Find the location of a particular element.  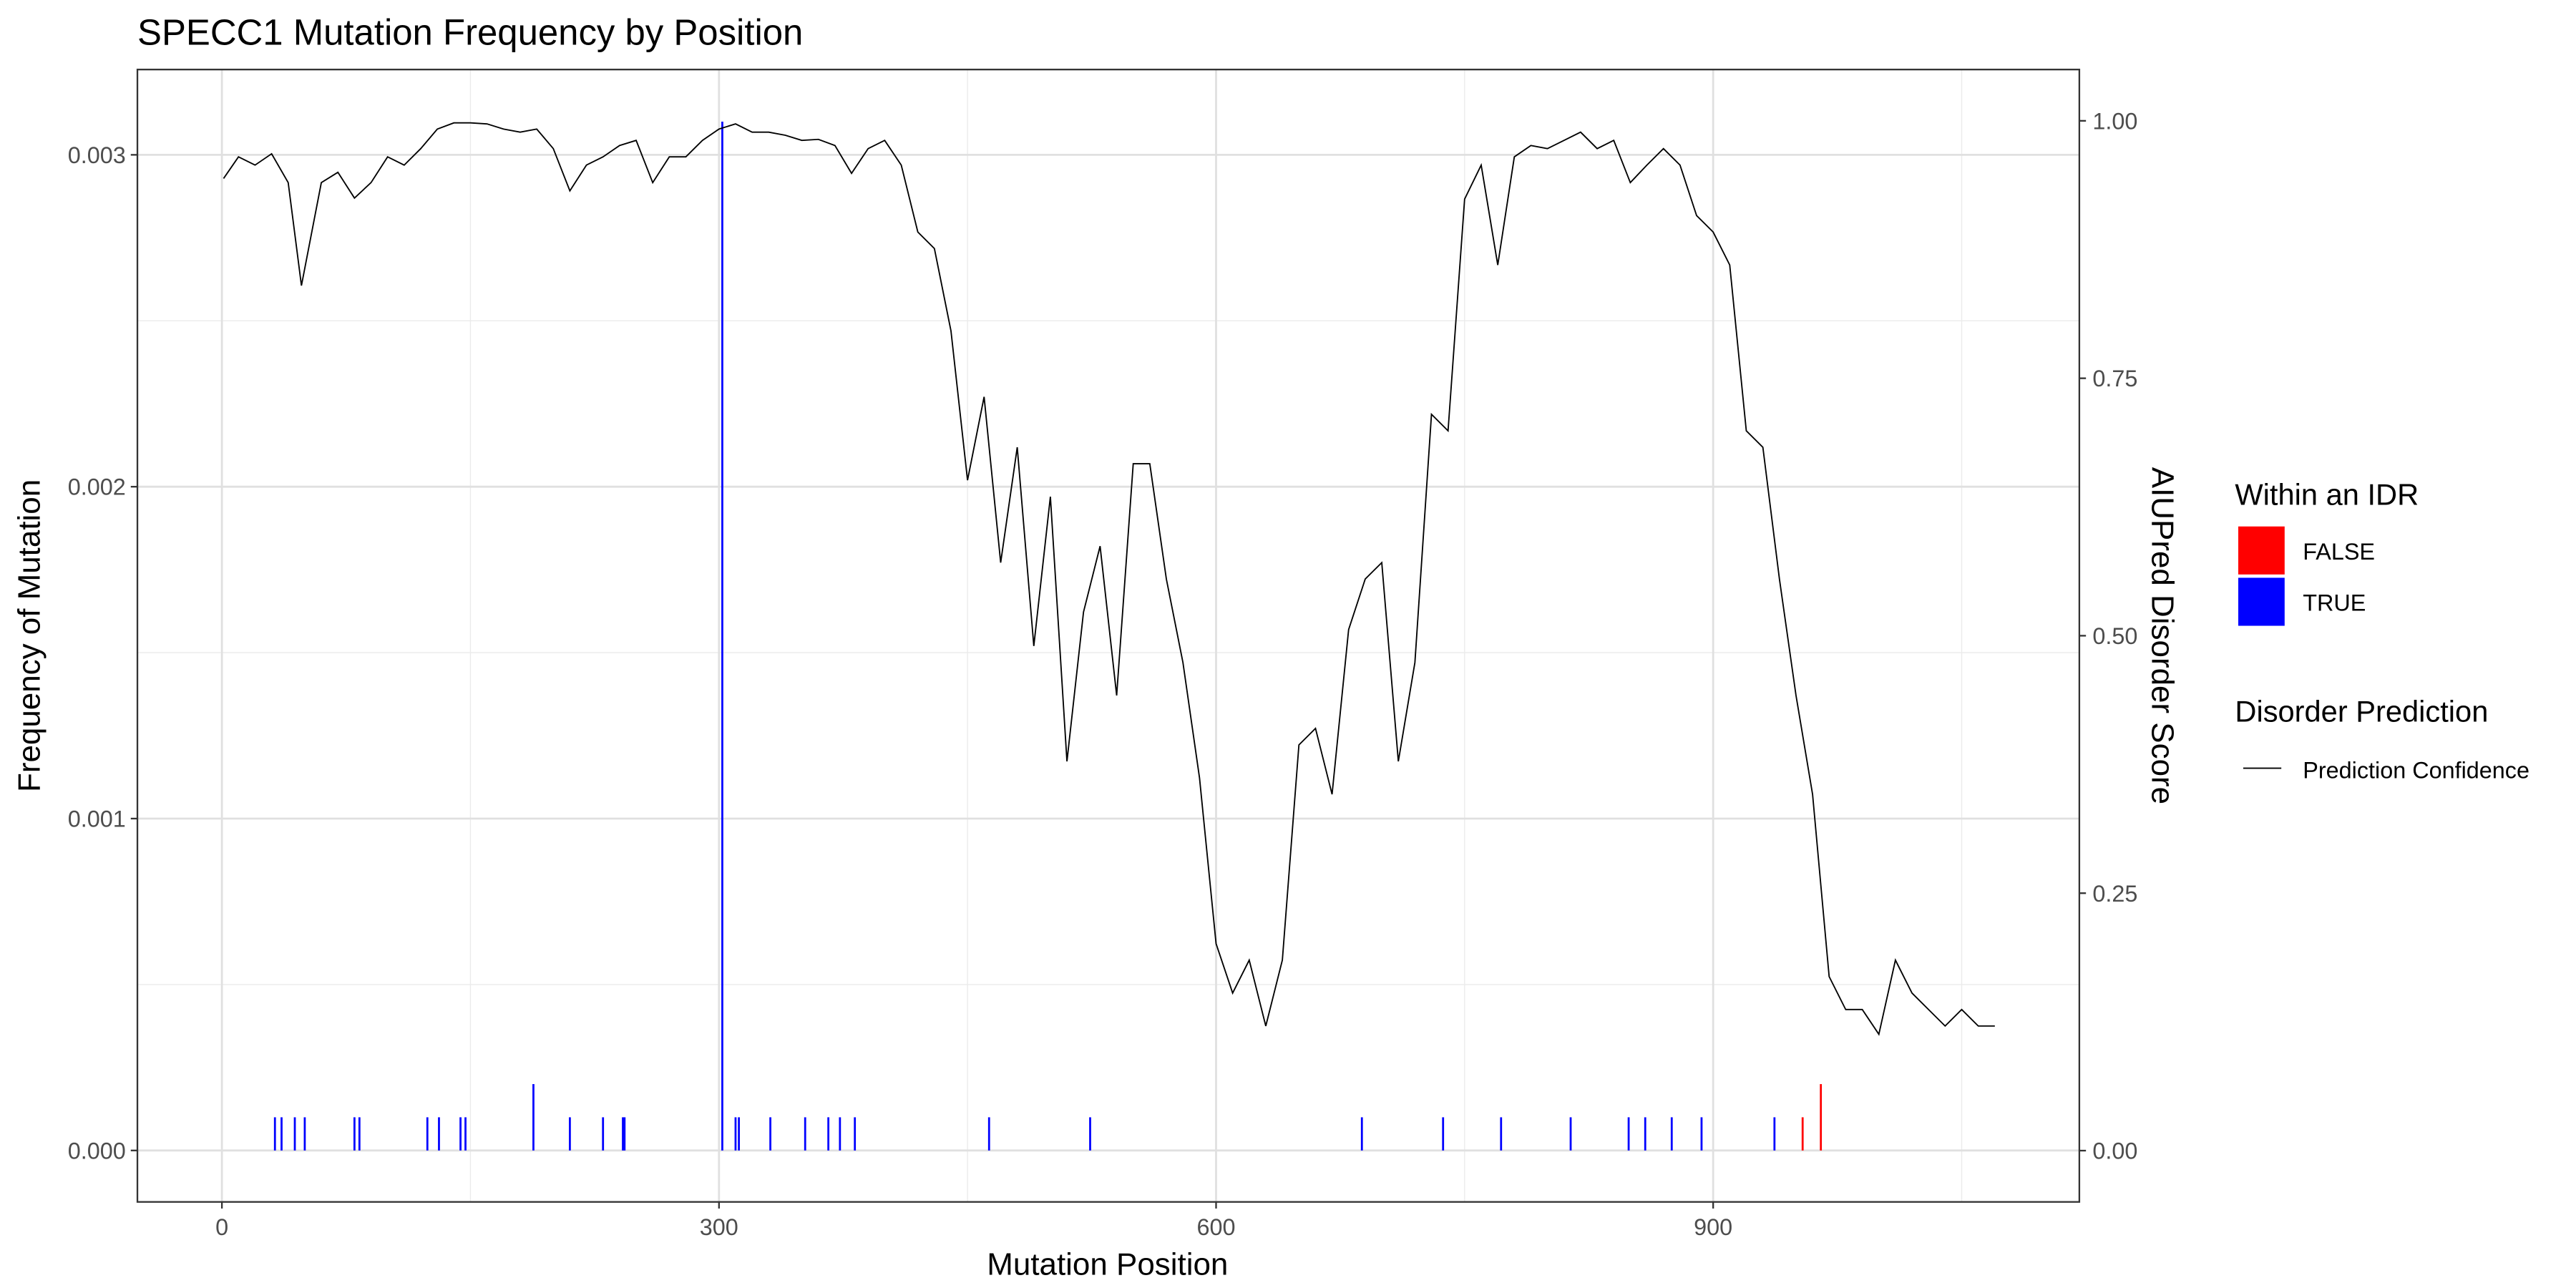

y-tick-label: 0.002 is located at coordinates (97, 487).